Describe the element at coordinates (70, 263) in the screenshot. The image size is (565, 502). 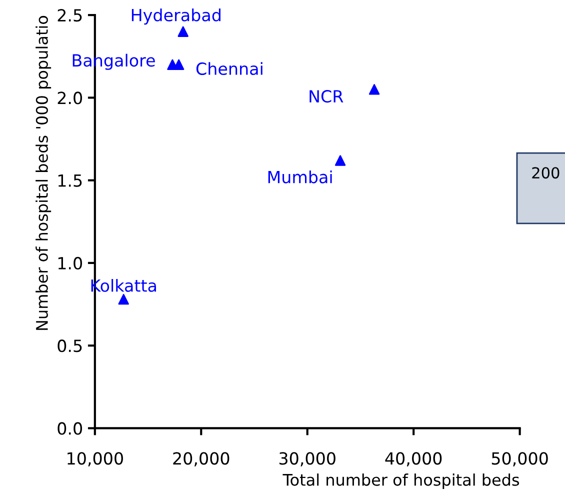
I see `y-tick-label: 1.0` at that location.